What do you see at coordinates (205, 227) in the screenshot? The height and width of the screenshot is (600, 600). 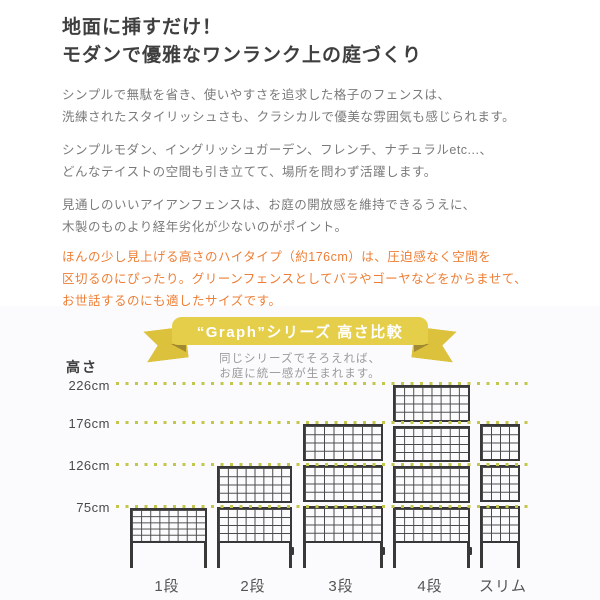 I see `paragraph-line: 木製のものより経年劣化が少ないのがポイント。` at bounding box center [205, 227].